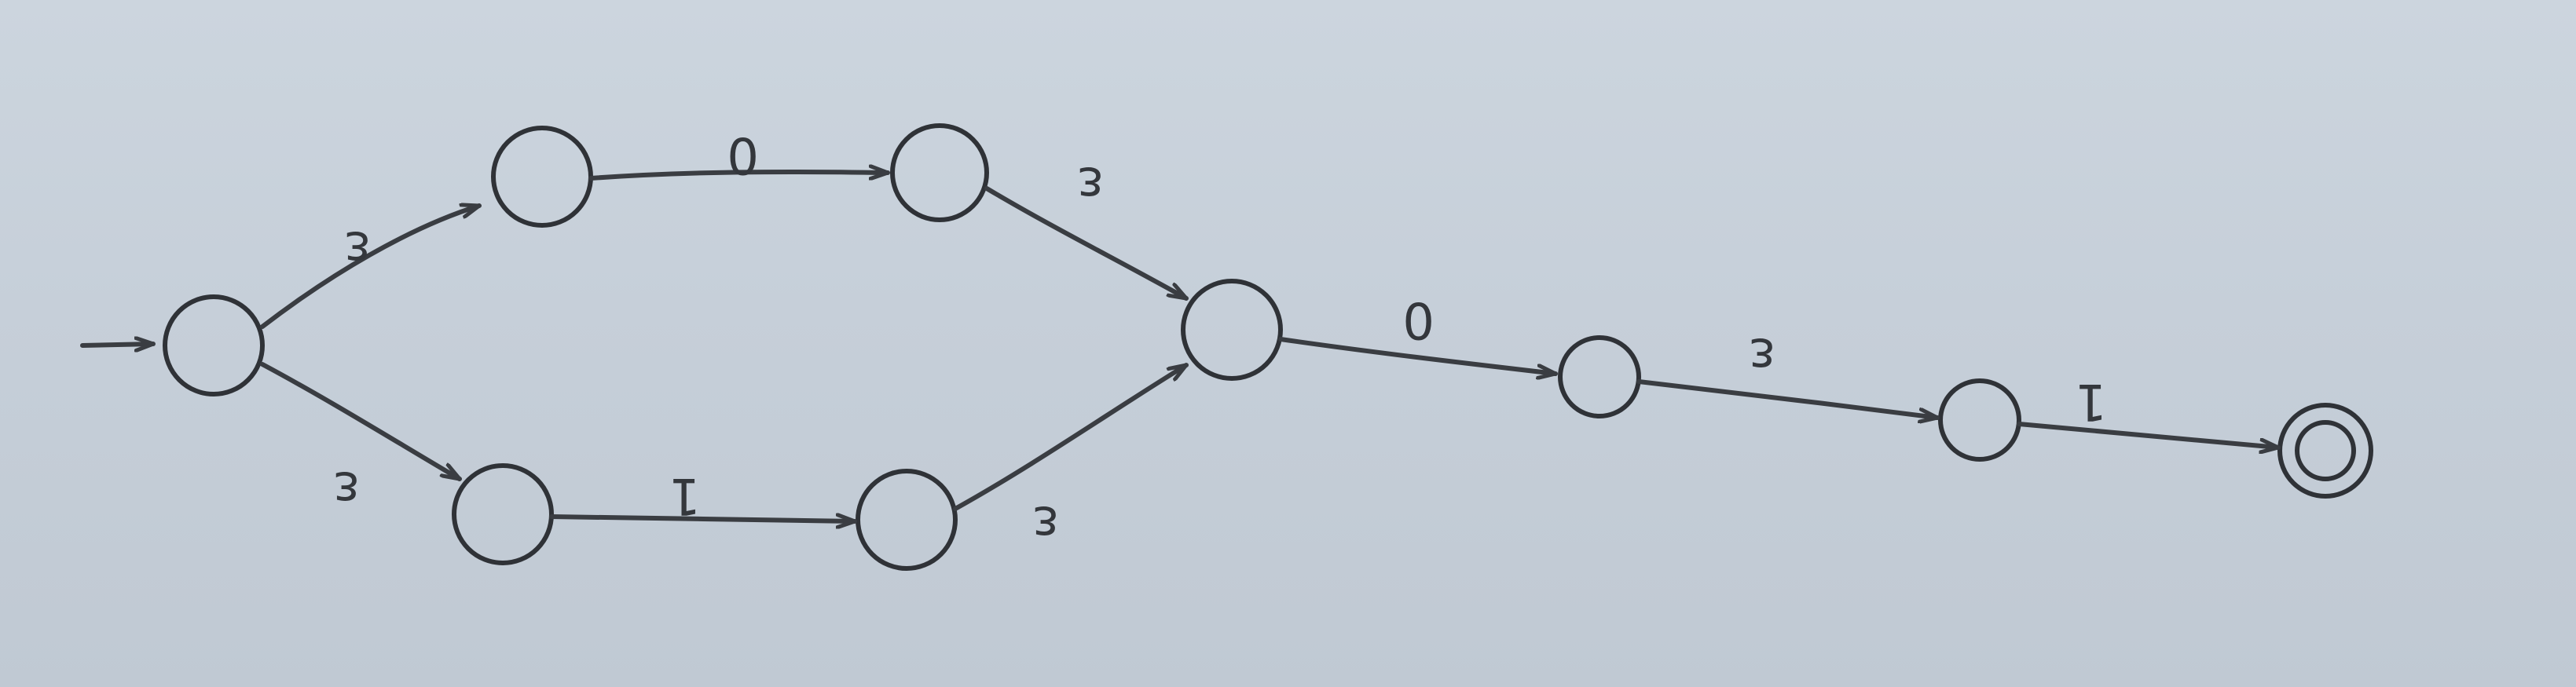  Describe the element at coordinates (685, 495) in the screenshot. I see `label-q2-q4: 1` at that location.